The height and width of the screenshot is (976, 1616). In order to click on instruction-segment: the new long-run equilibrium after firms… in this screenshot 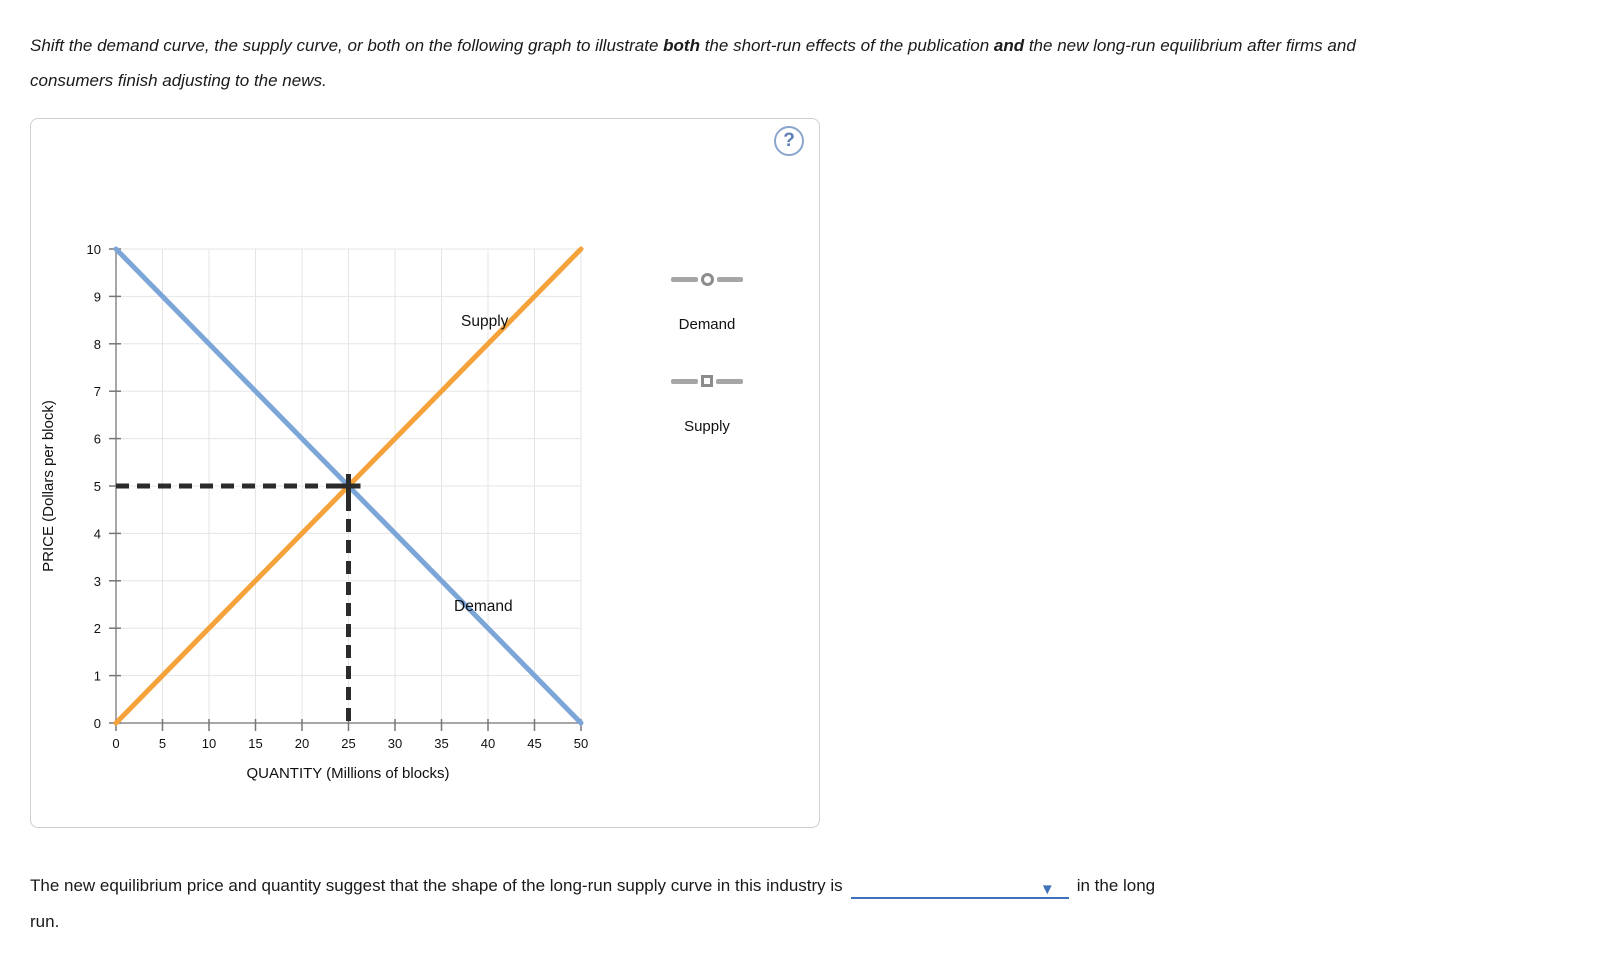, I will do `click(693, 63)`.